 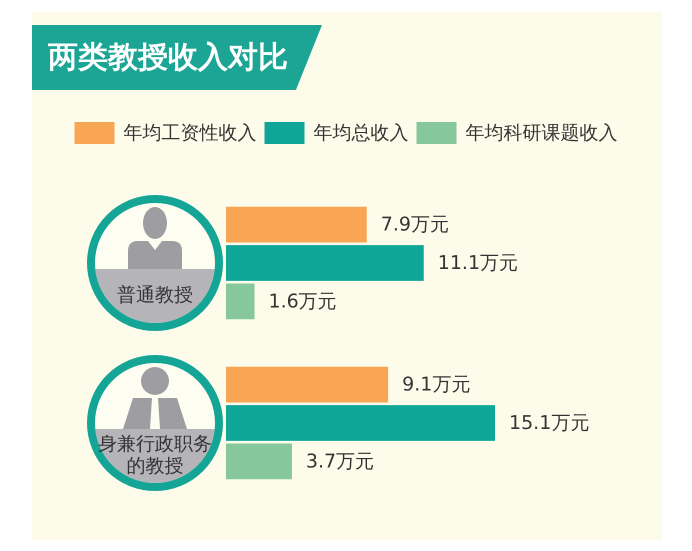 I want to click on data-label: 3.7万元, so click(x=340, y=461).